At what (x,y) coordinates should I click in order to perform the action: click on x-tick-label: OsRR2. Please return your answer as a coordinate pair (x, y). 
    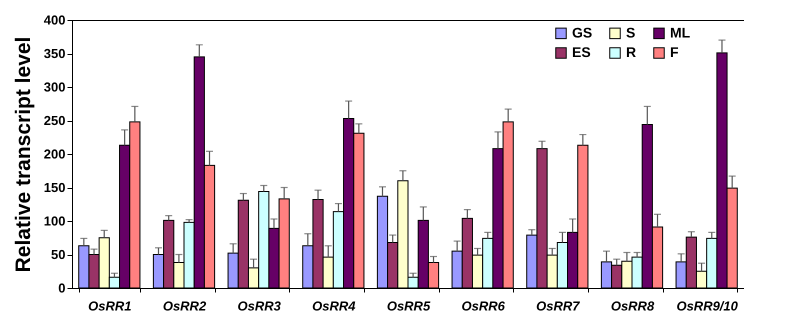
    Looking at the image, I should click on (184, 306).